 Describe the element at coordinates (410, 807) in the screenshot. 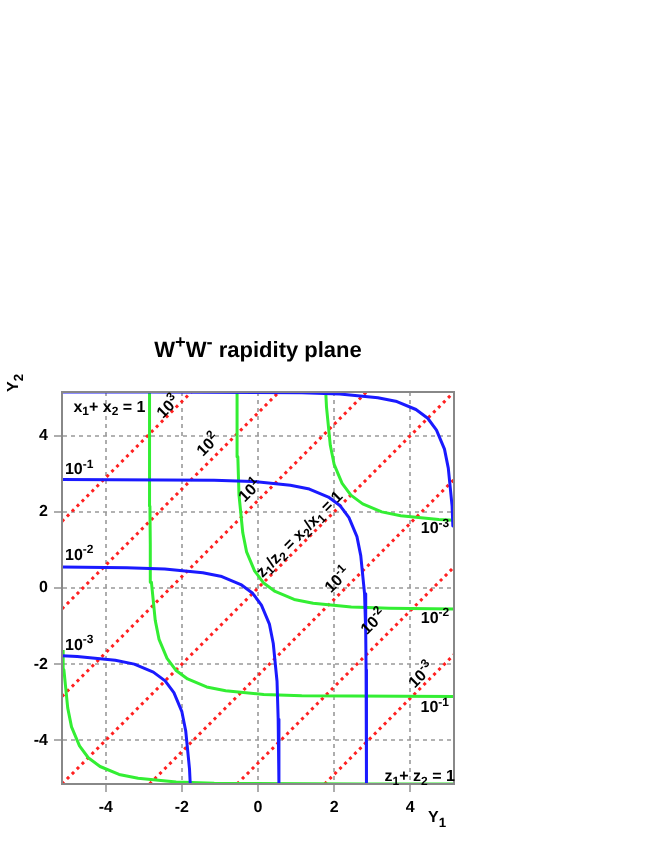

I see `x-tick-label: 4` at that location.